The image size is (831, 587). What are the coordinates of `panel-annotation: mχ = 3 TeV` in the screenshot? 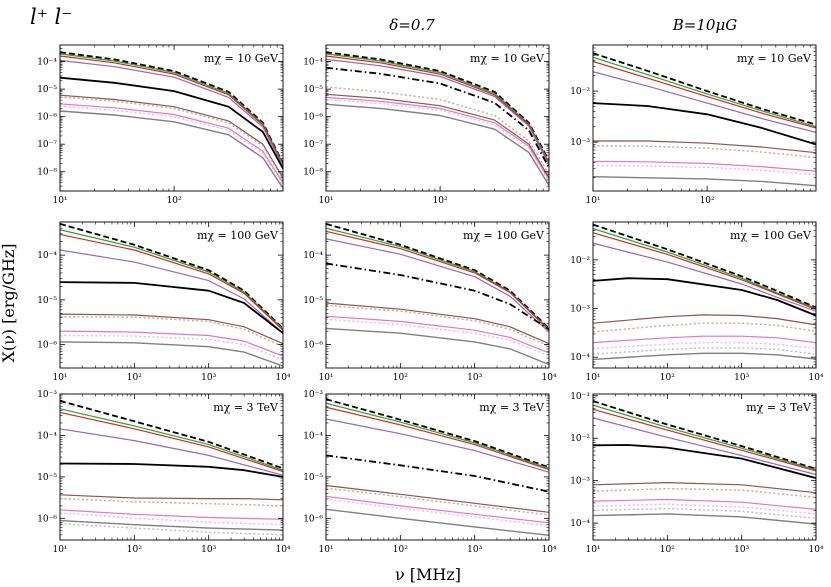 It's located at (779, 407).